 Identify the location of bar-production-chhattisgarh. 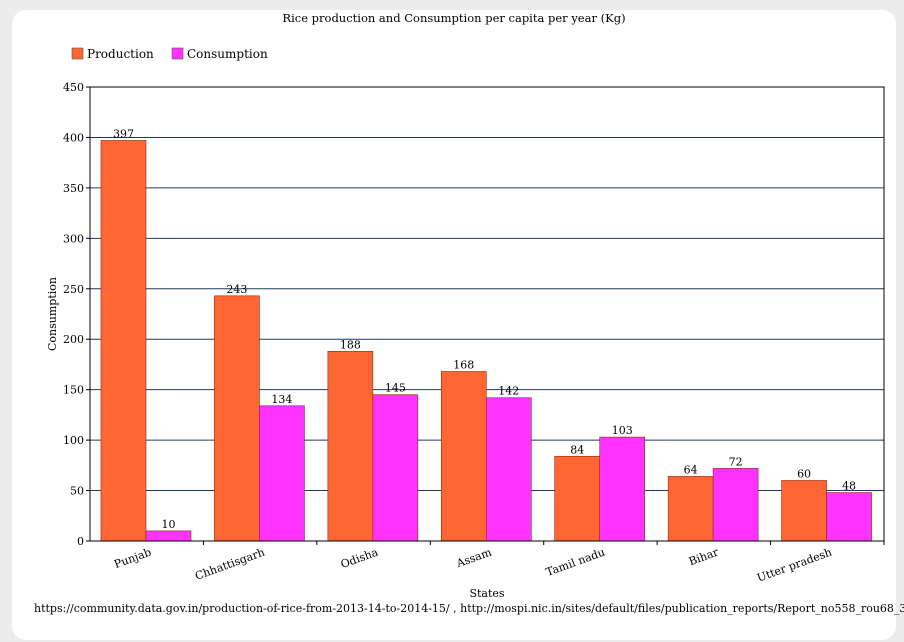
(237, 418).